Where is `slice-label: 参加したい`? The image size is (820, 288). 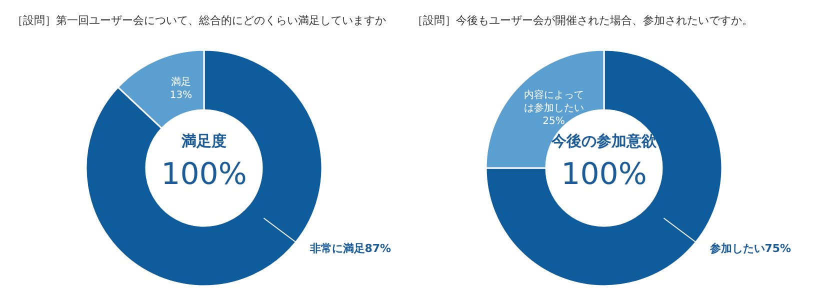
slice-label: 参加したい is located at coordinates (737, 249).